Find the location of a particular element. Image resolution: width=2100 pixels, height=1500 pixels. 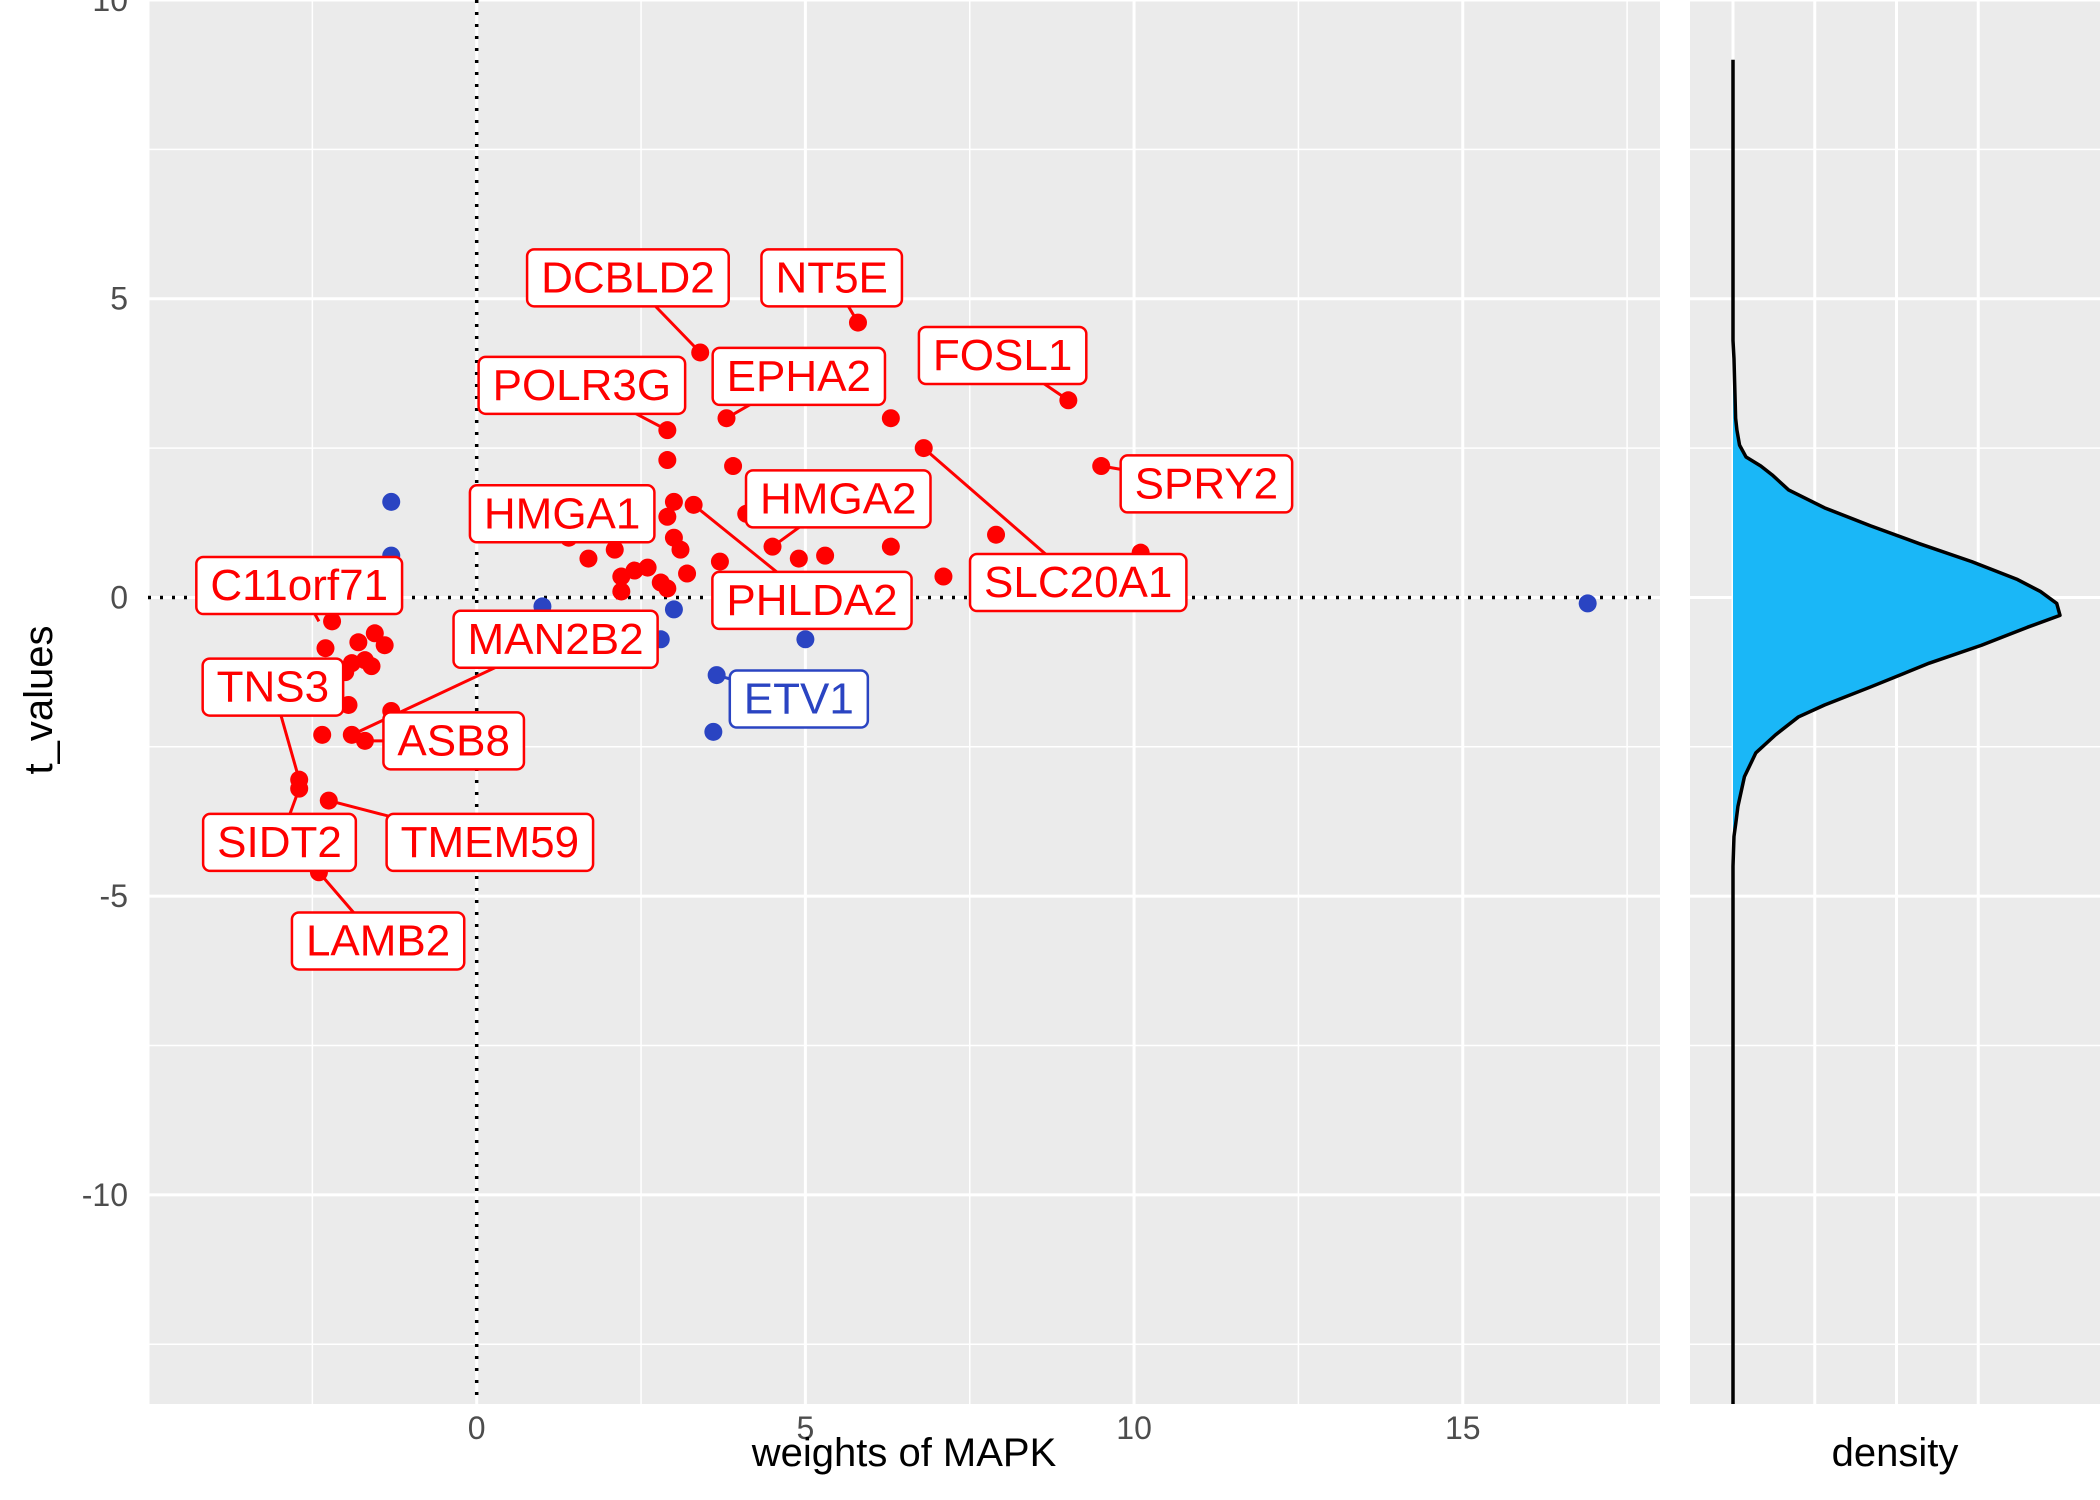

y-tick-label: -5 is located at coordinates (114, 896).